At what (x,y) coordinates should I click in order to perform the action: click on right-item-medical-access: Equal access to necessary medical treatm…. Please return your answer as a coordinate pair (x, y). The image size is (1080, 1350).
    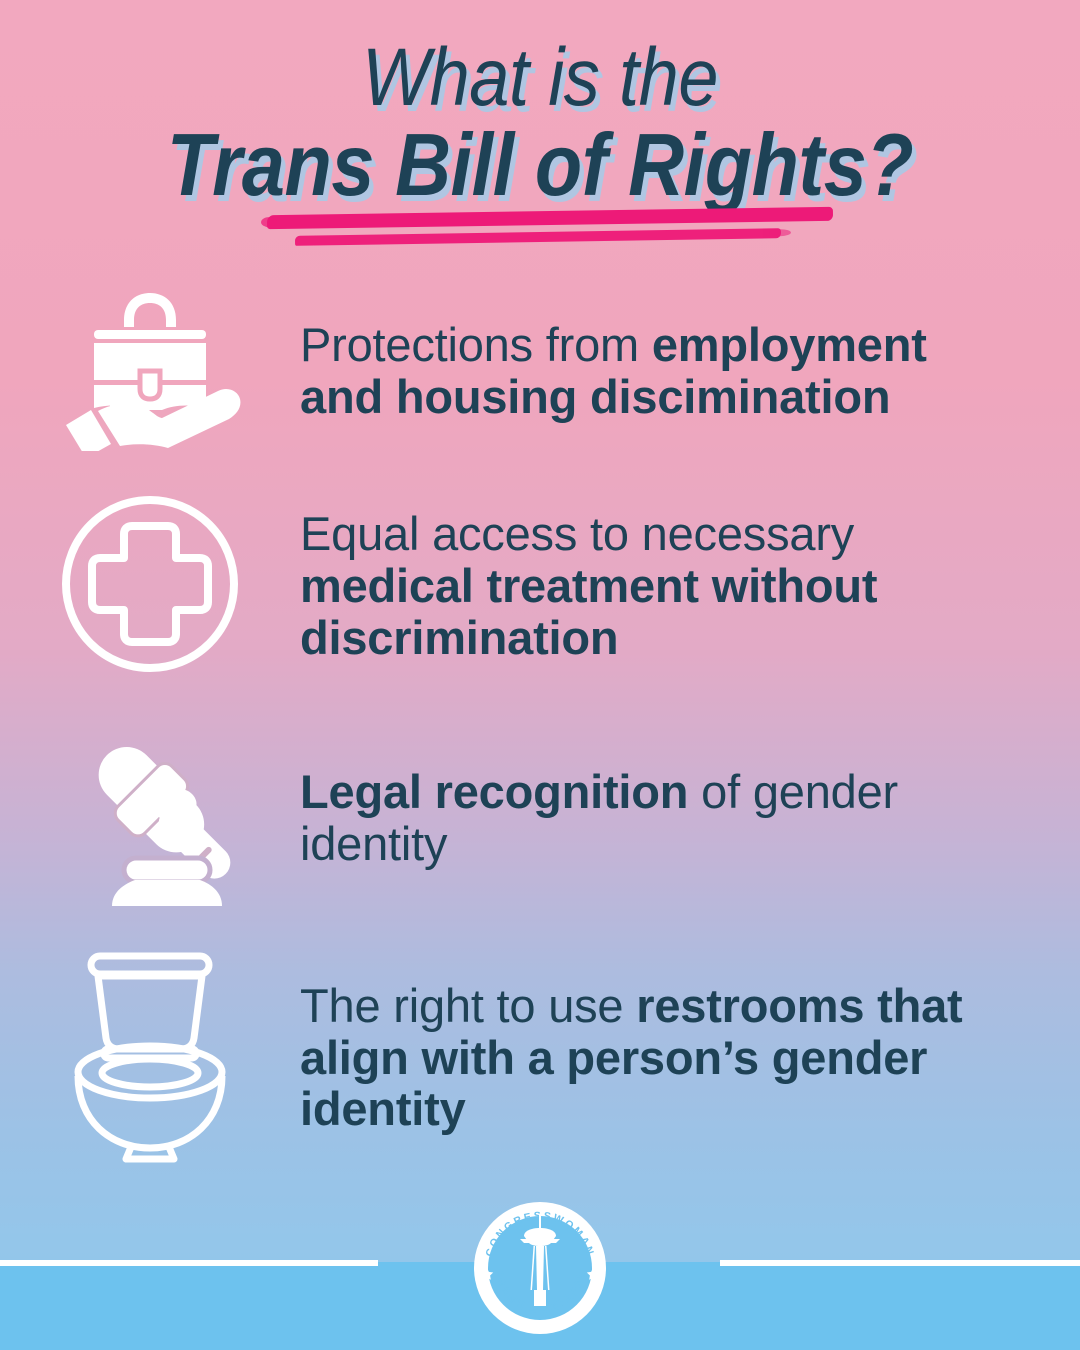
    Looking at the image, I should click on (540, 586).